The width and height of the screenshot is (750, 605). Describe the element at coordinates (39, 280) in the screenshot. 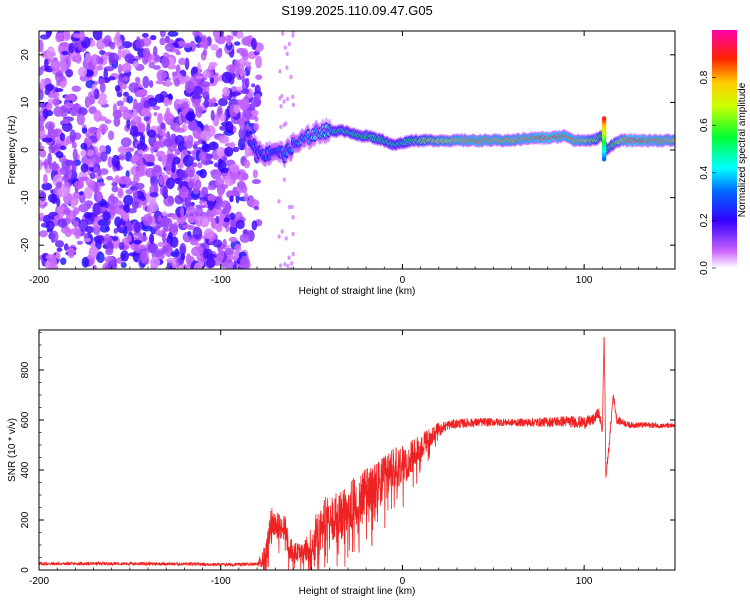

I see `heatmap-x-tick-label: -200` at that location.